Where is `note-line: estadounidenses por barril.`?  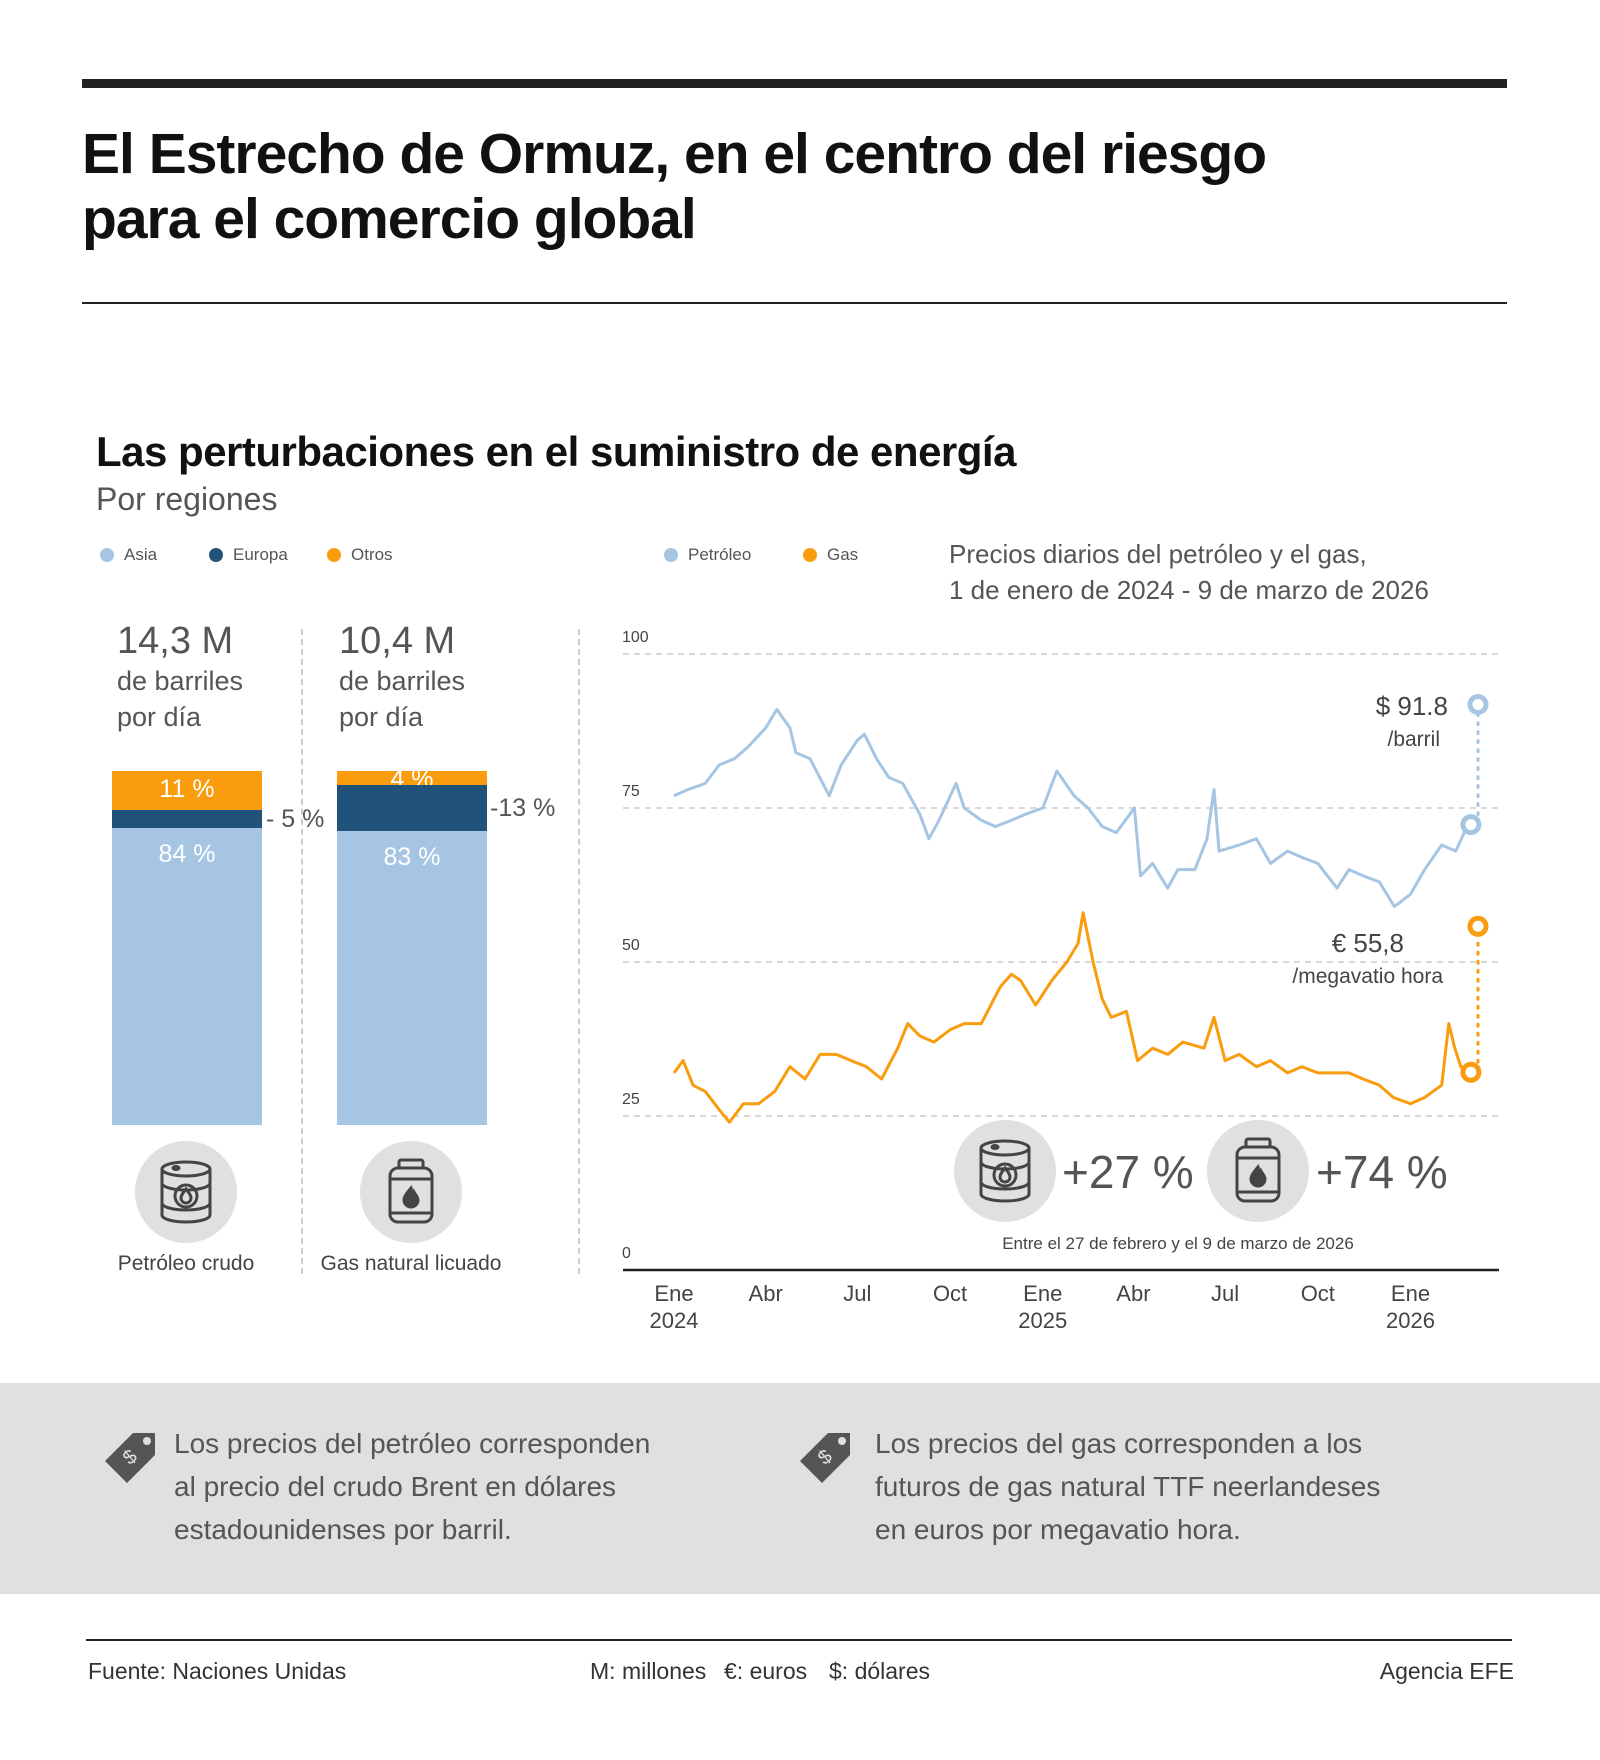
note-line: estadounidenses por barril. is located at coordinates (343, 1529).